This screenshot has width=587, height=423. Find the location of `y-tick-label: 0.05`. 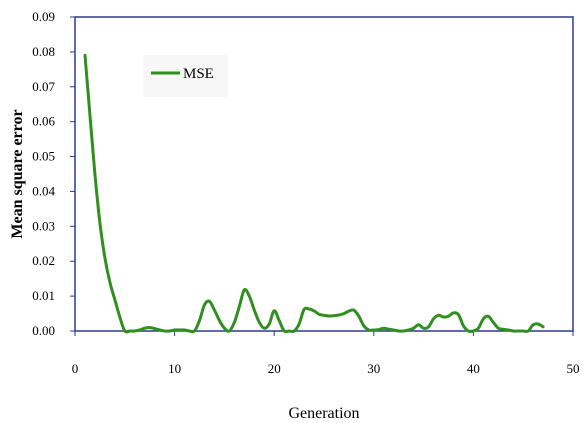

y-tick-label: 0.05 is located at coordinates (43, 156).